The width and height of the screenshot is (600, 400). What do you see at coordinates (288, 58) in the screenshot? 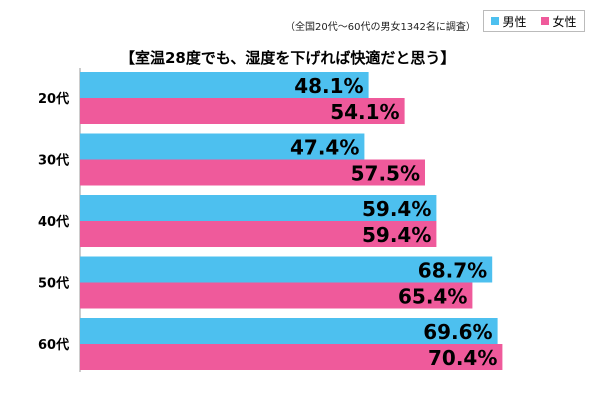
I see `chart-title: 【室温28度でも、湿度を下げれば快適だと思う】` at bounding box center [288, 58].